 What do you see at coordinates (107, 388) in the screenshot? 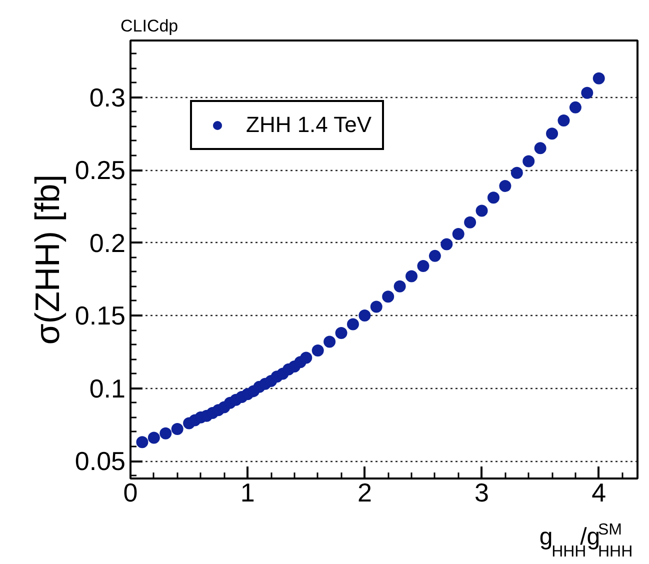
I see `y-tick-label: 0.1` at bounding box center [107, 388].